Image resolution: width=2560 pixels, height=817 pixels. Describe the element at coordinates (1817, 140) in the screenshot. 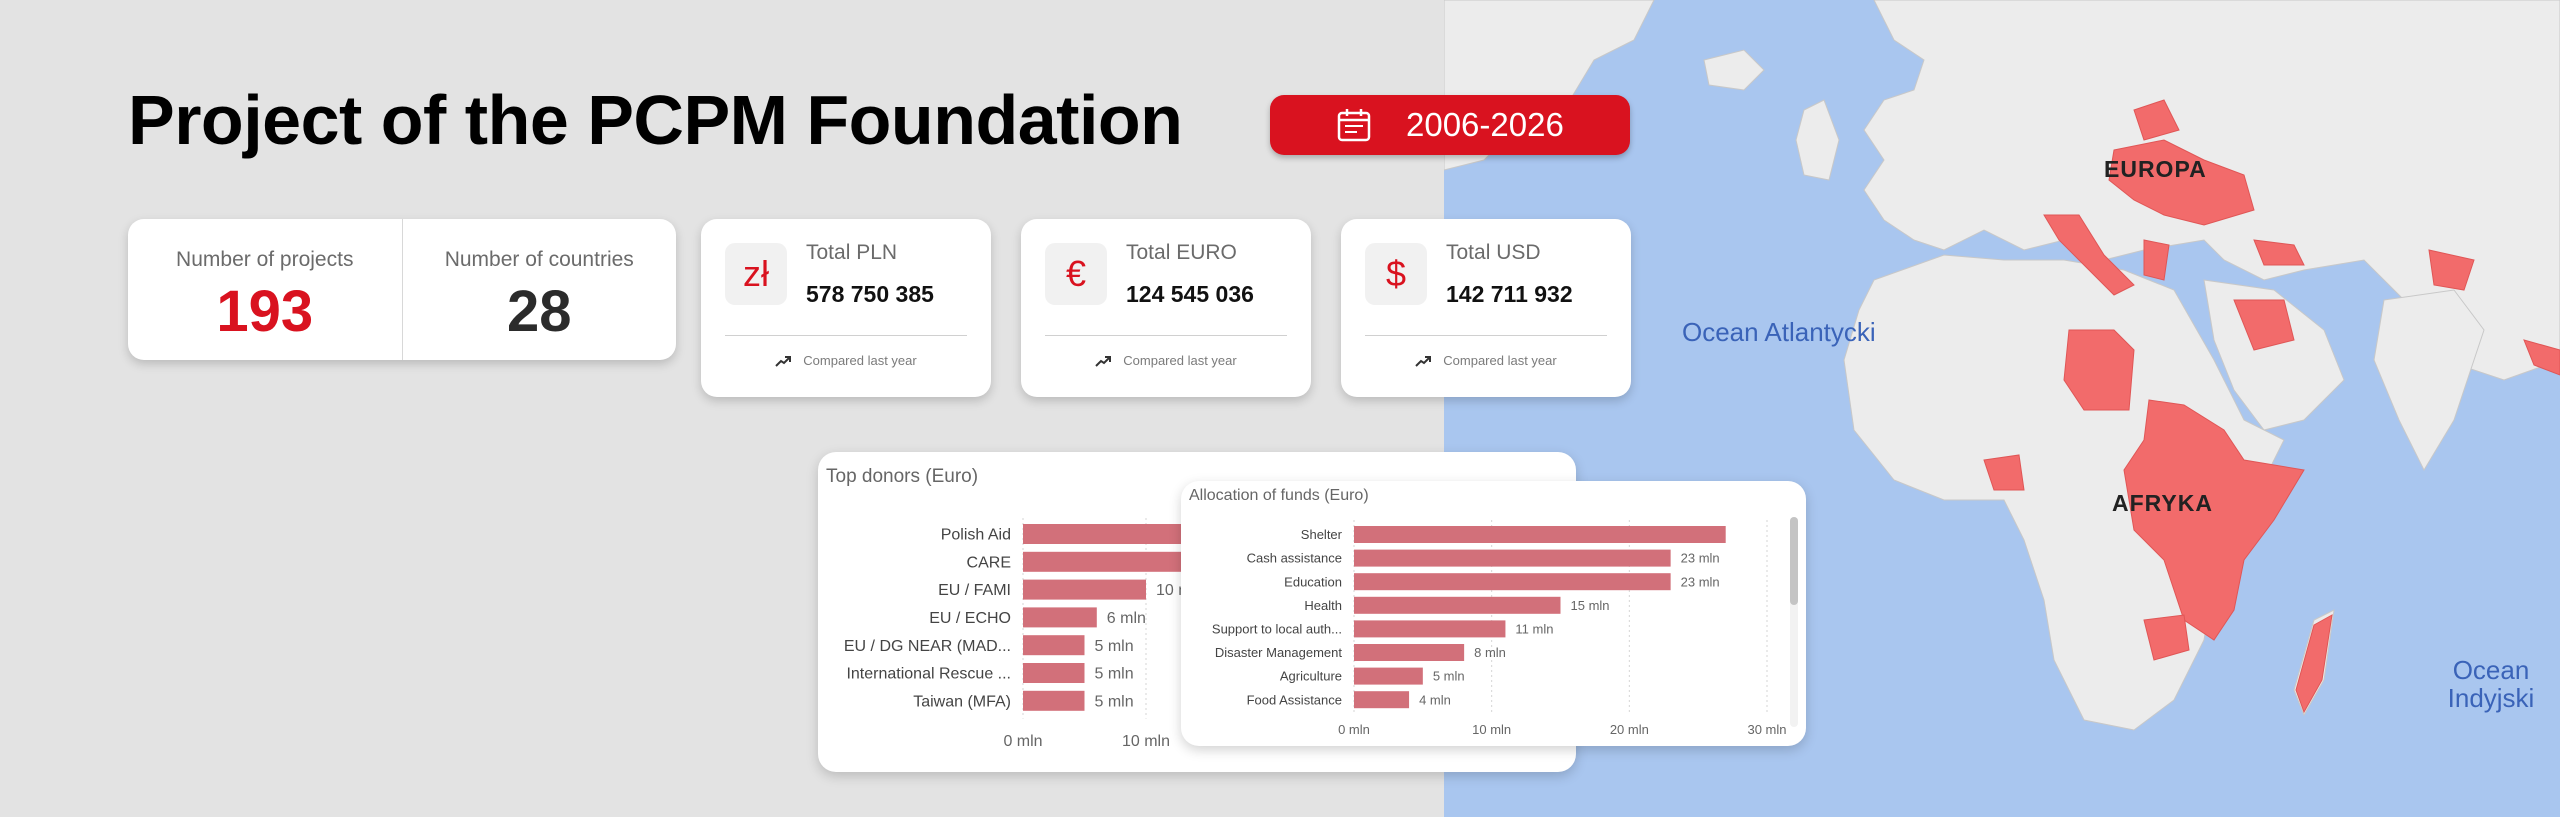

I see `map-land-uk` at that location.